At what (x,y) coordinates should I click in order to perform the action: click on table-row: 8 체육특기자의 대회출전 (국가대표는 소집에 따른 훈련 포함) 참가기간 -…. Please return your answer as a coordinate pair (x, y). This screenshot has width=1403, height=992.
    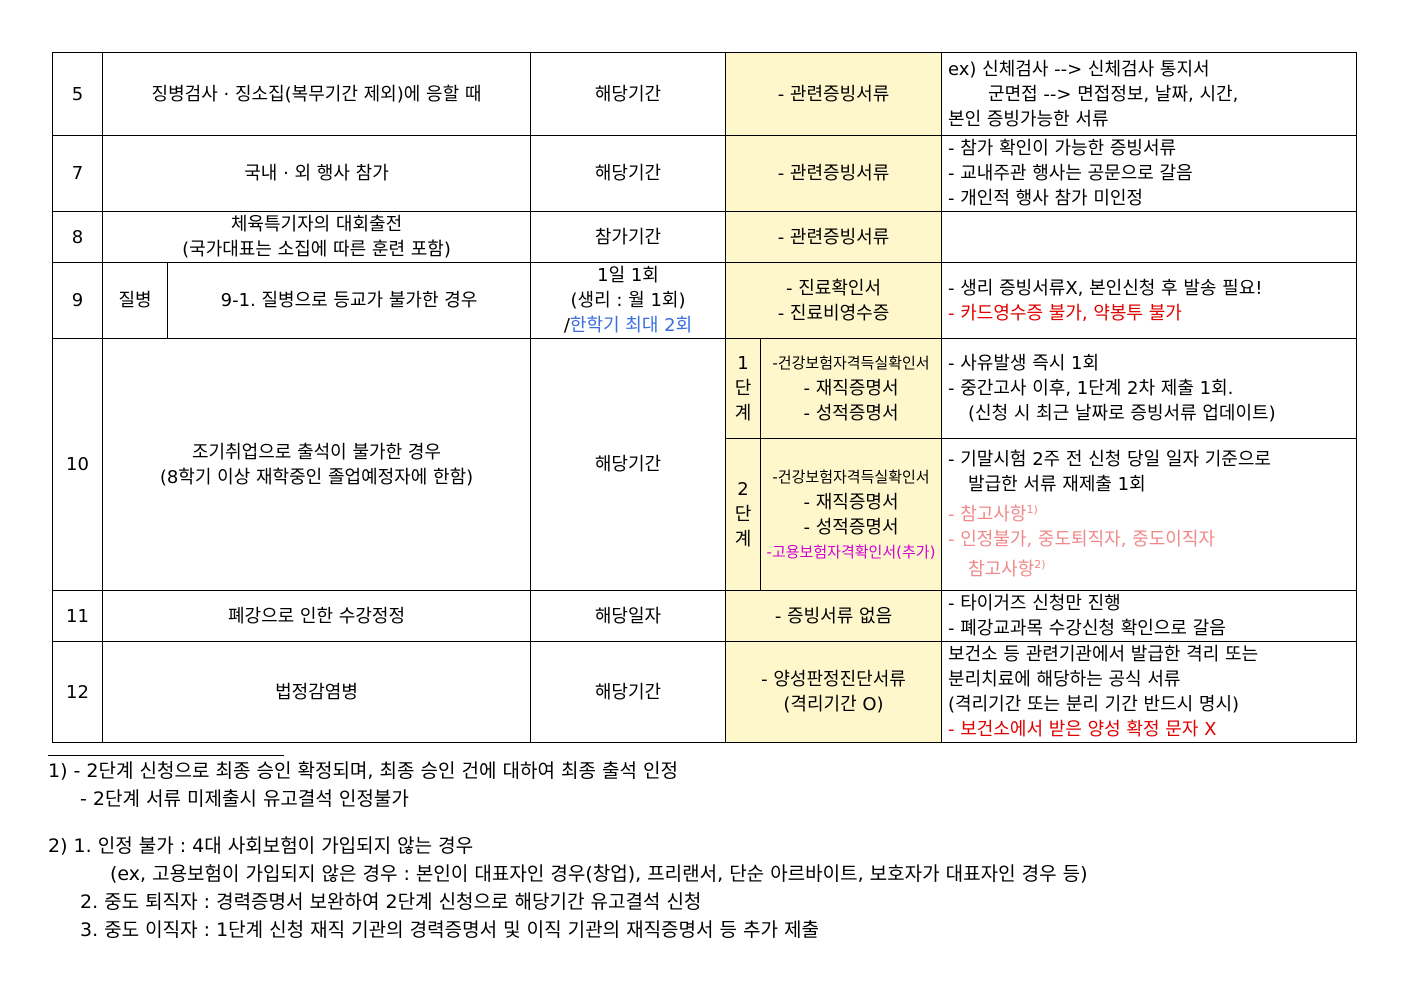
    Looking at the image, I should click on (705, 237).